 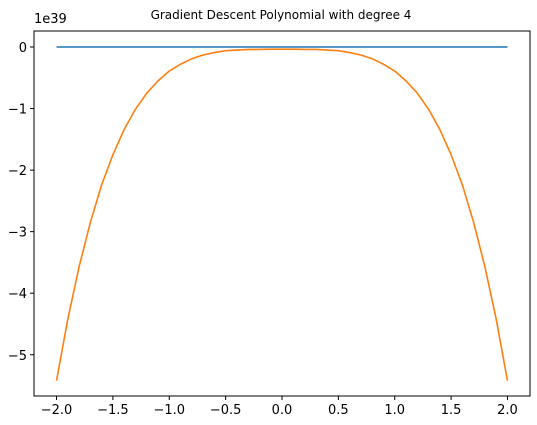 I want to click on x-tick-label: −0.5, so click(x=226, y=410).